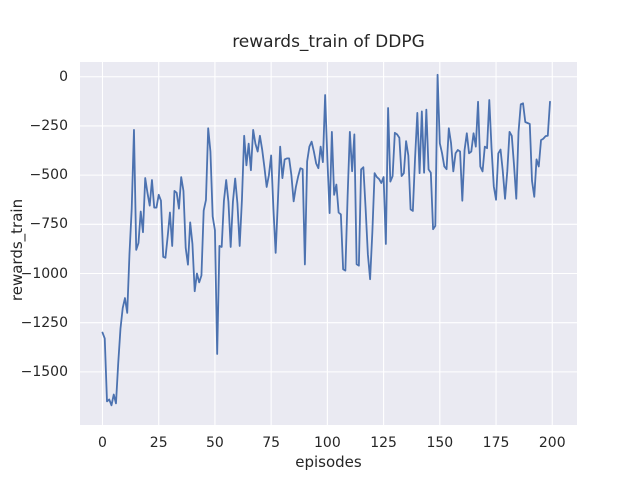  Describe the element at coordinates (215, 443) in the screenshot. I see `x-tick-label: 50` at that location.